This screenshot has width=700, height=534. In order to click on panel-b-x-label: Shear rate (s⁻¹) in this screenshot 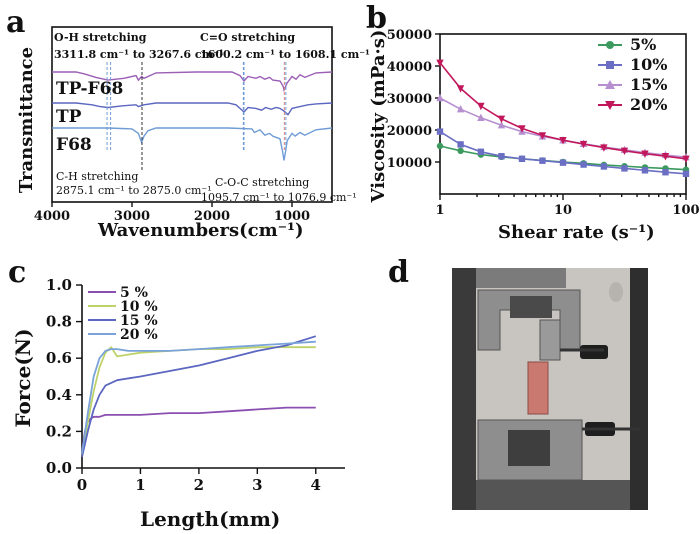, I will do `click(576, 232)`.